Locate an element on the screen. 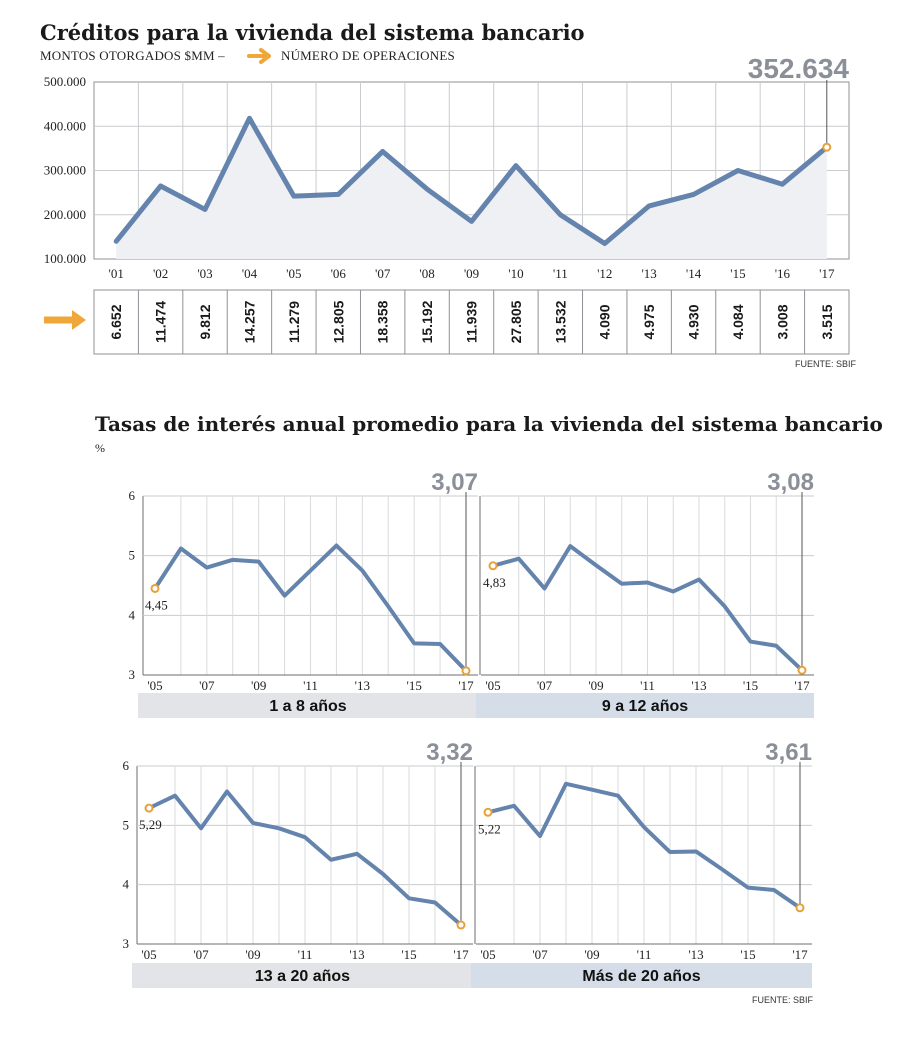  rate-end-label: 3,61 is located at coordinates (788, 752).